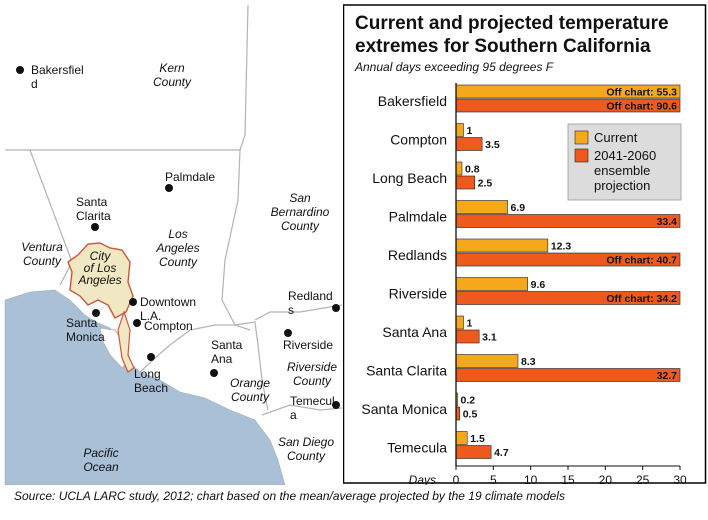  I want to click on region-label-line: Kern, so click(172, 68).